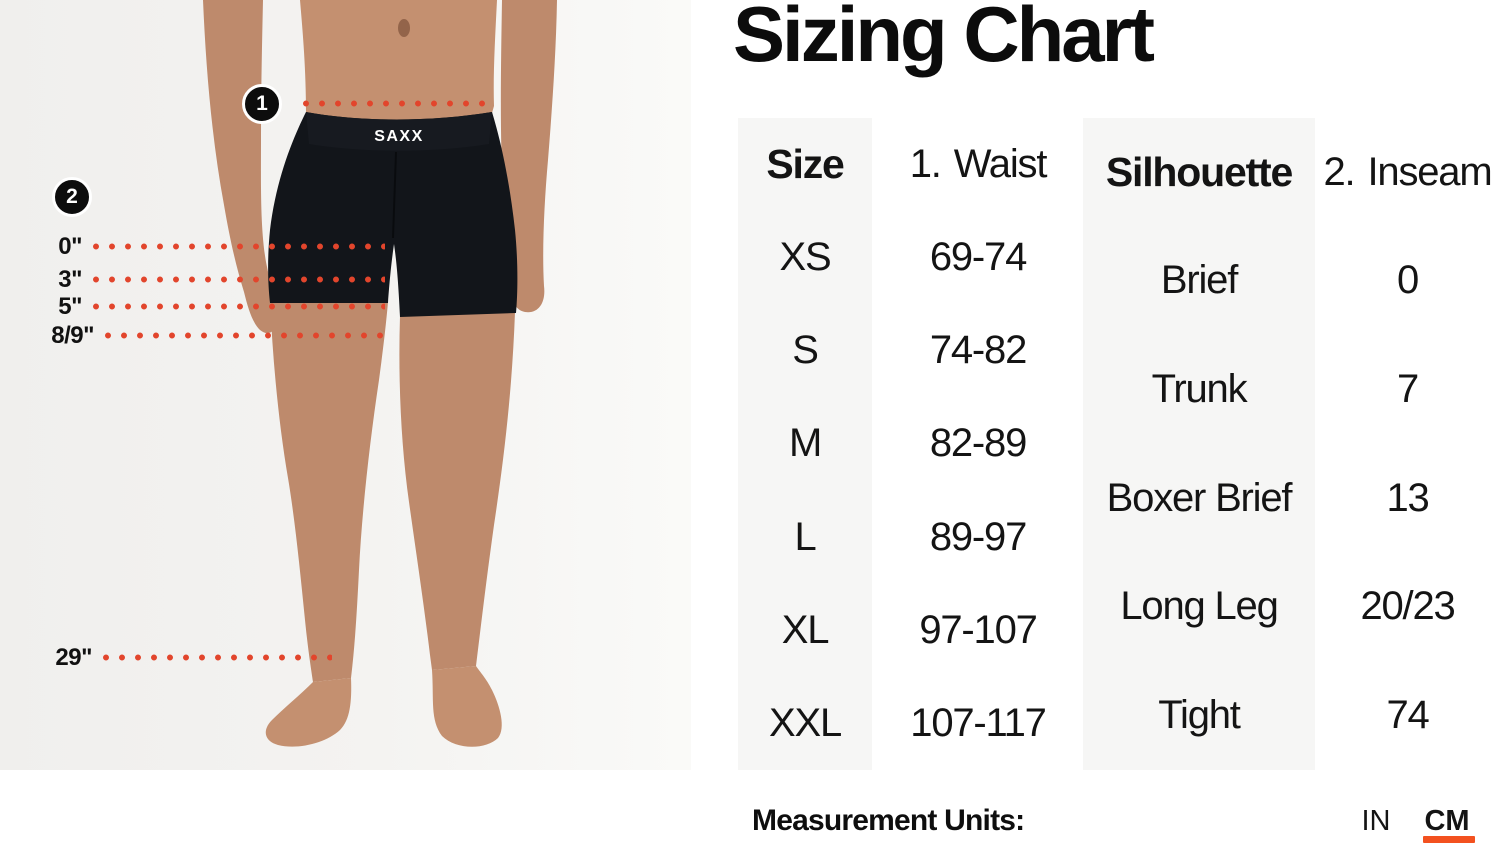  I want to click on size-cell: M, so click(805, 443).